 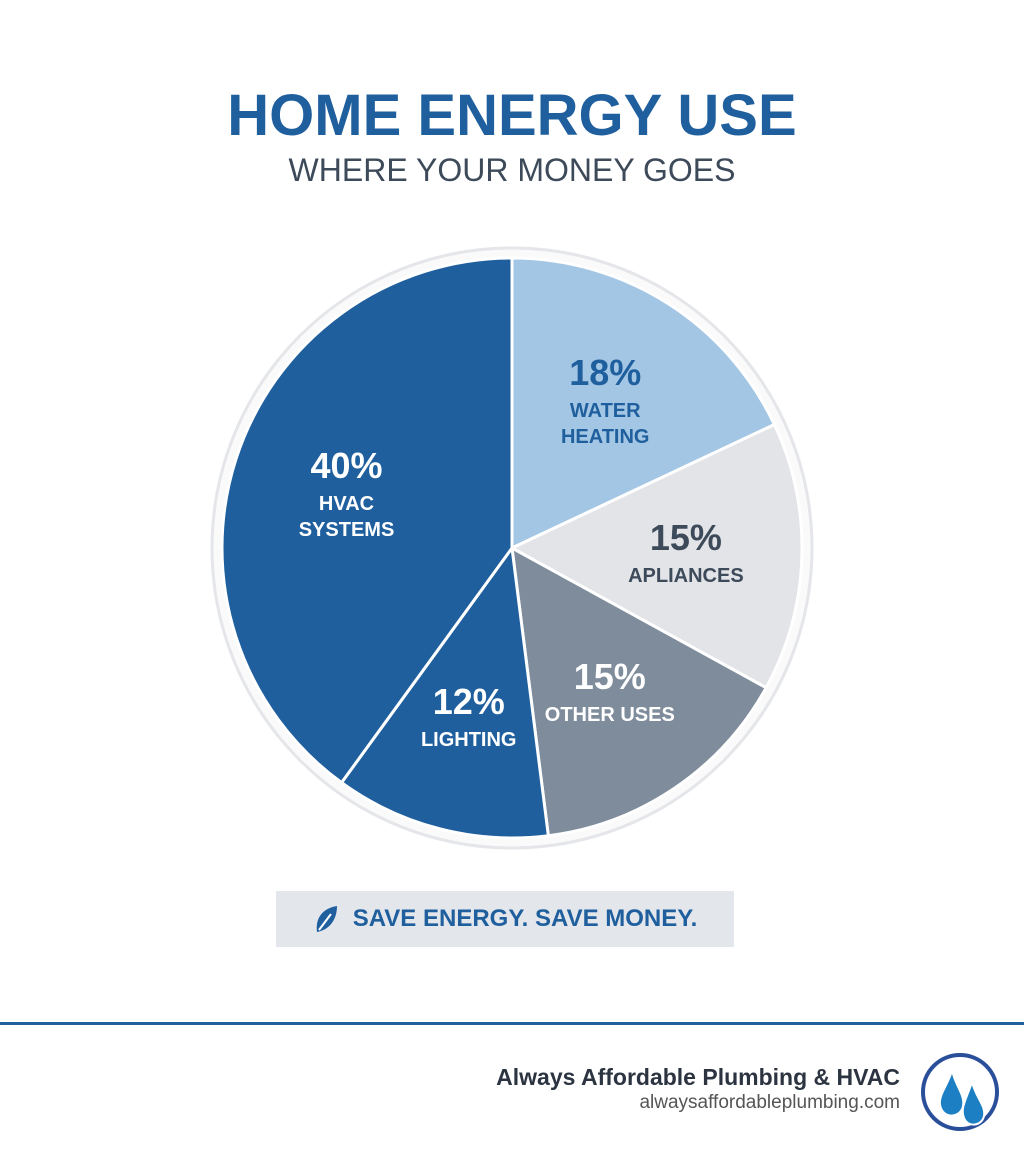 I want to click on value-label: 18%, so click(x=605, y=373).